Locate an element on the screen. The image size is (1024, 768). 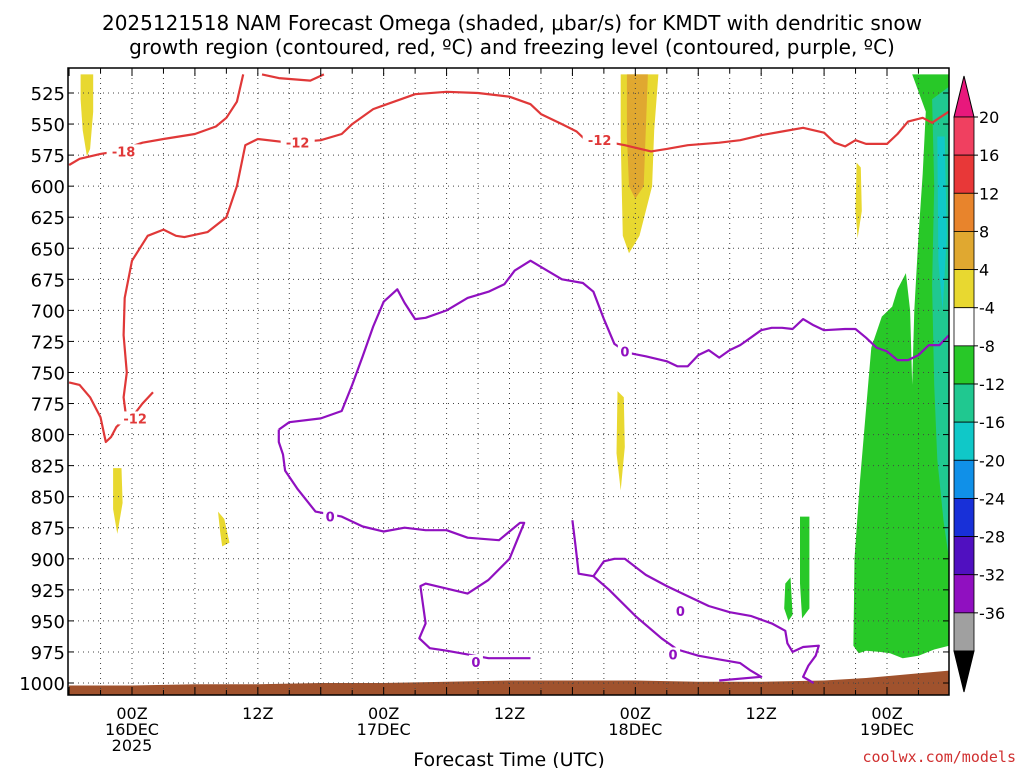
x-tick-label-2-1: 17DEC is located at coordinates (384, 729).